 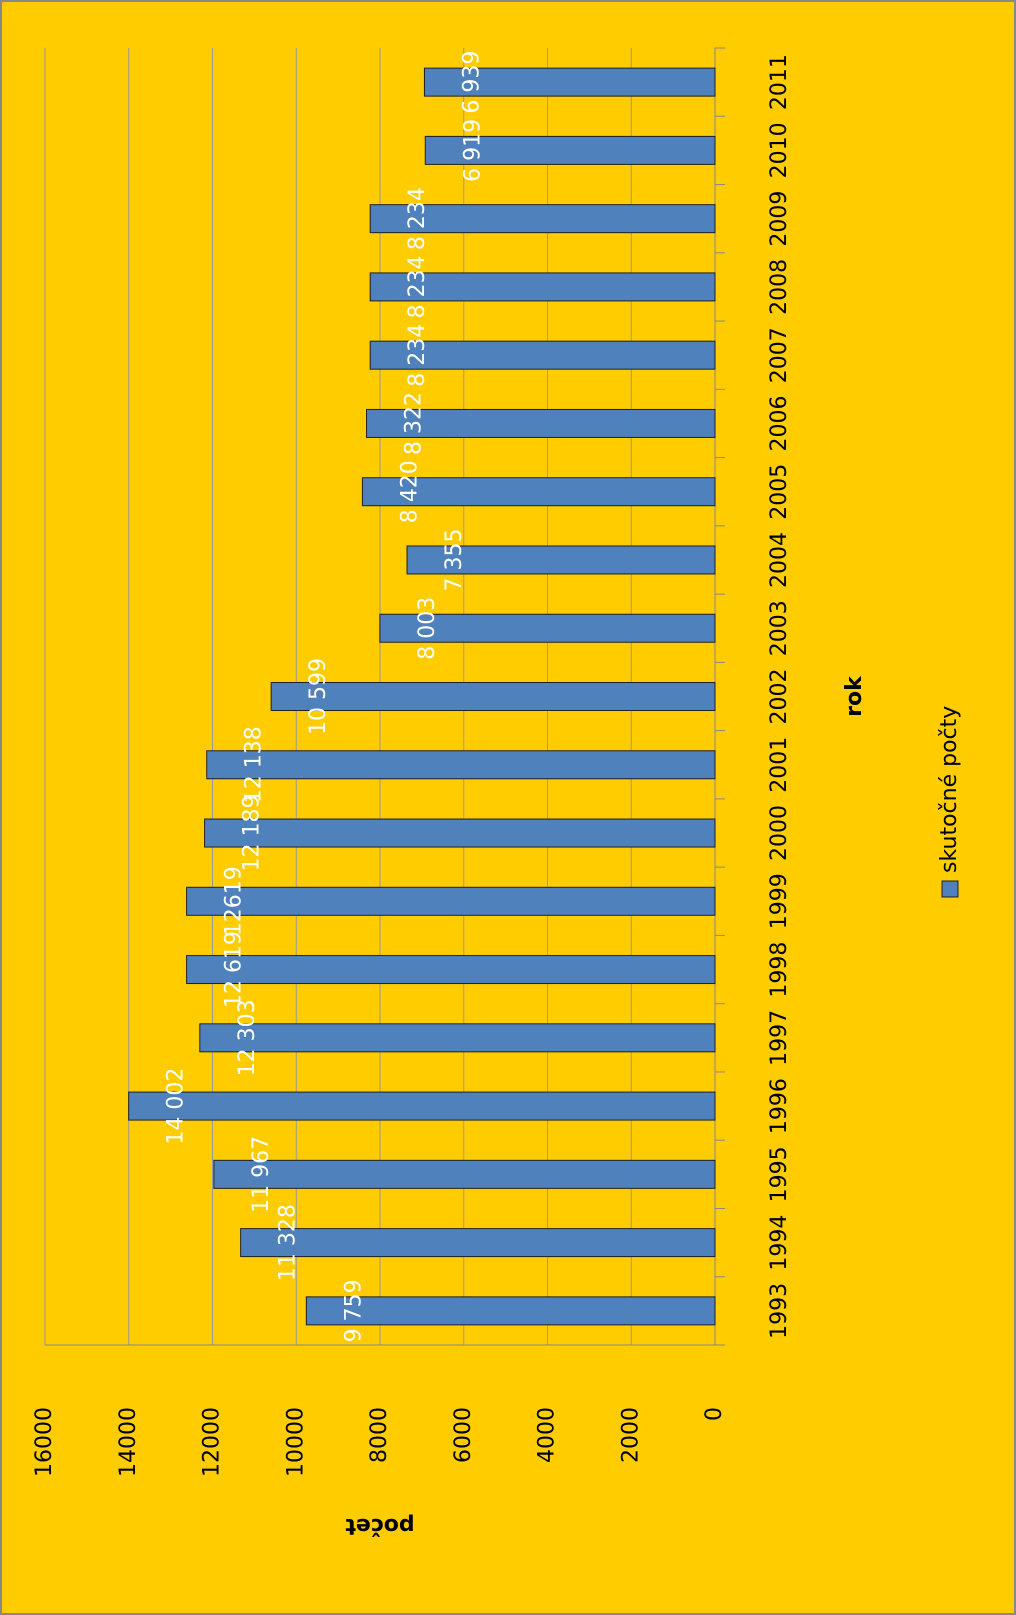 I want to click on data-label: 12 138, so click(x=254, y=764).